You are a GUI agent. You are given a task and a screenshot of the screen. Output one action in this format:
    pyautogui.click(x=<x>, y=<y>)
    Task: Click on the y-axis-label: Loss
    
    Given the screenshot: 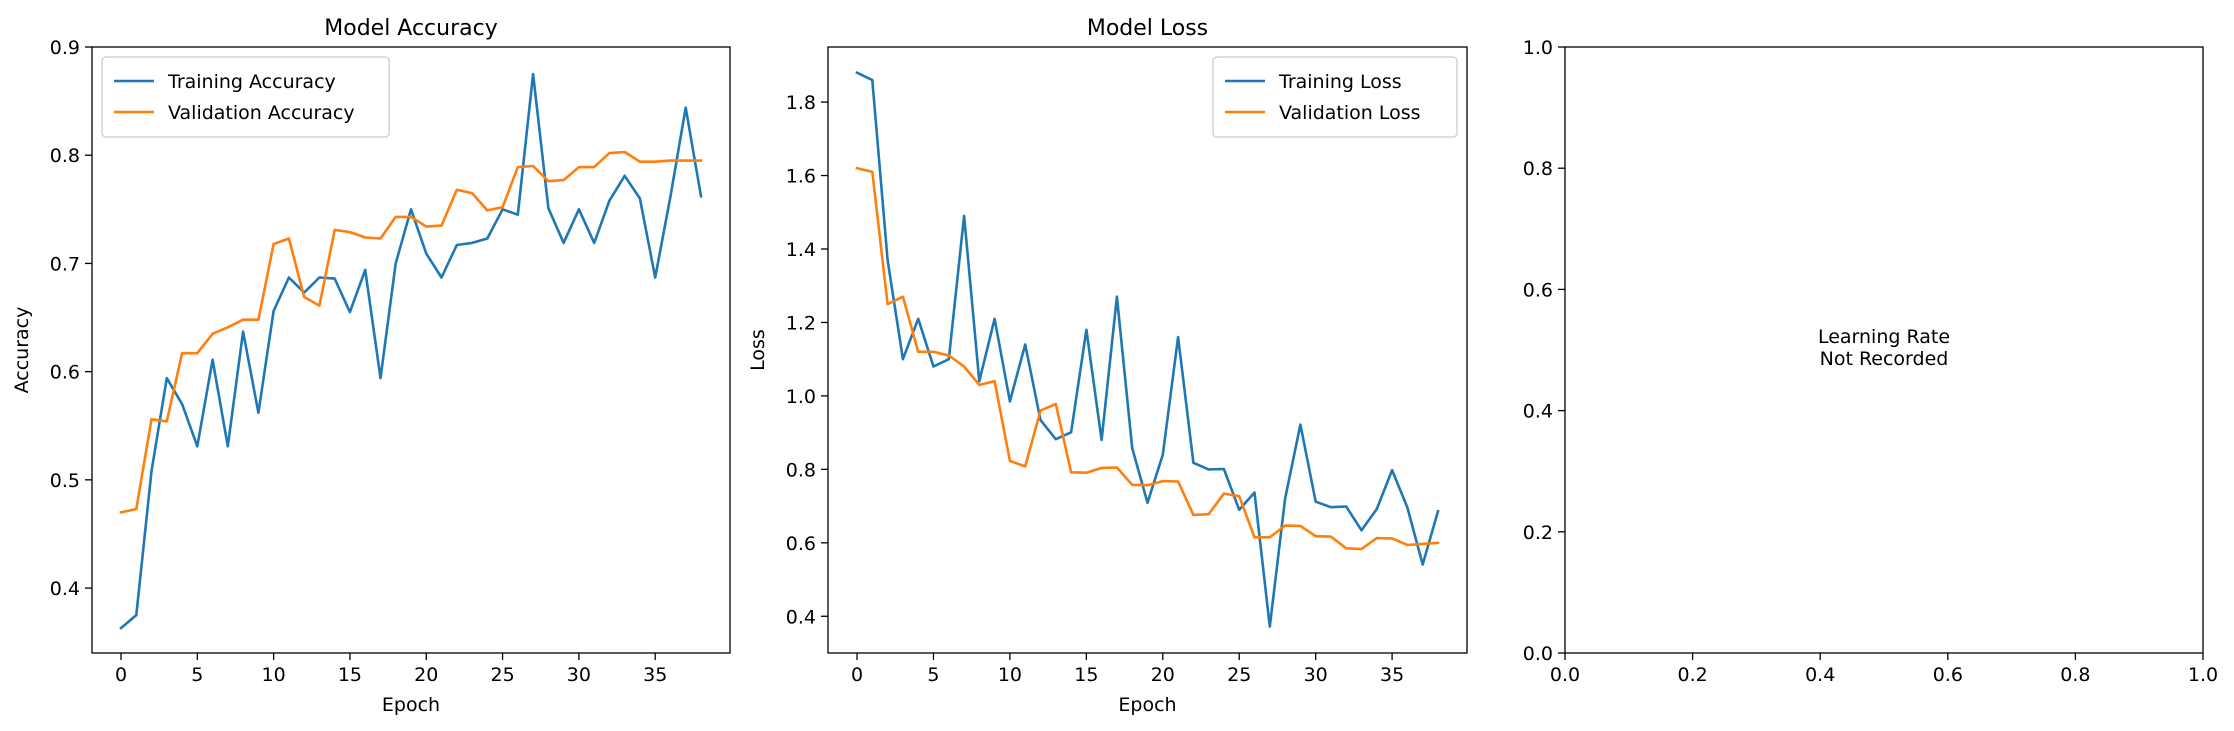 What is the action you would take?
    pyautogui.click(x=758, y=350)
    